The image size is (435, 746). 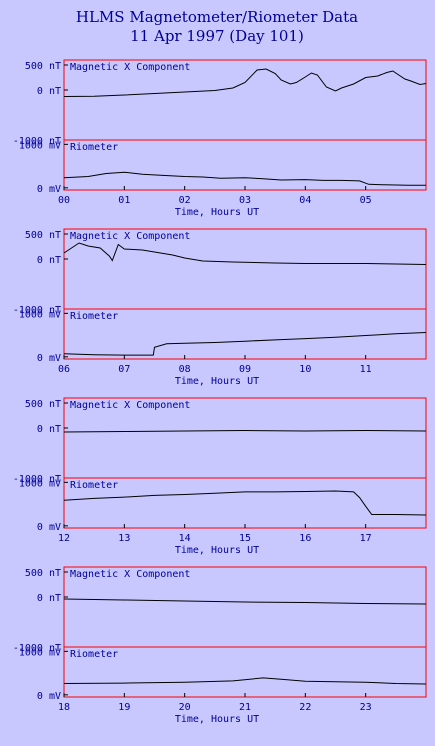 I want to click on x-tick-label: 15, so click(x=245, y=538).